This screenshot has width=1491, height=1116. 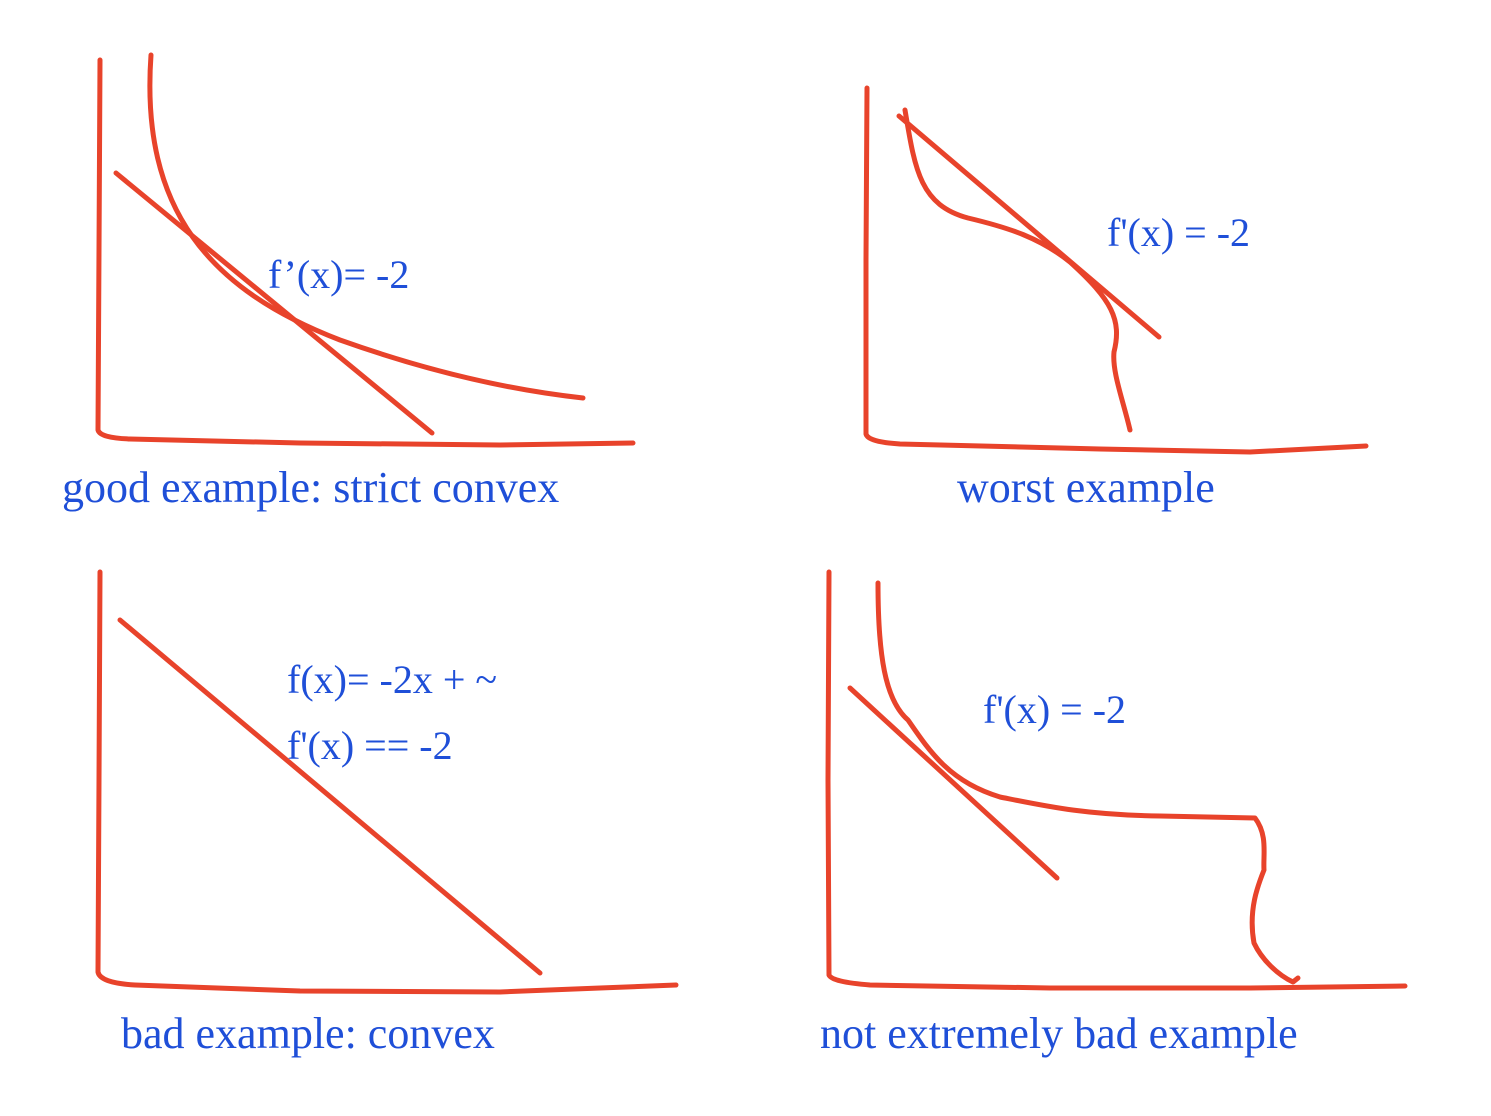 I want to click on curve-worst, so click(x=1017, y=270).